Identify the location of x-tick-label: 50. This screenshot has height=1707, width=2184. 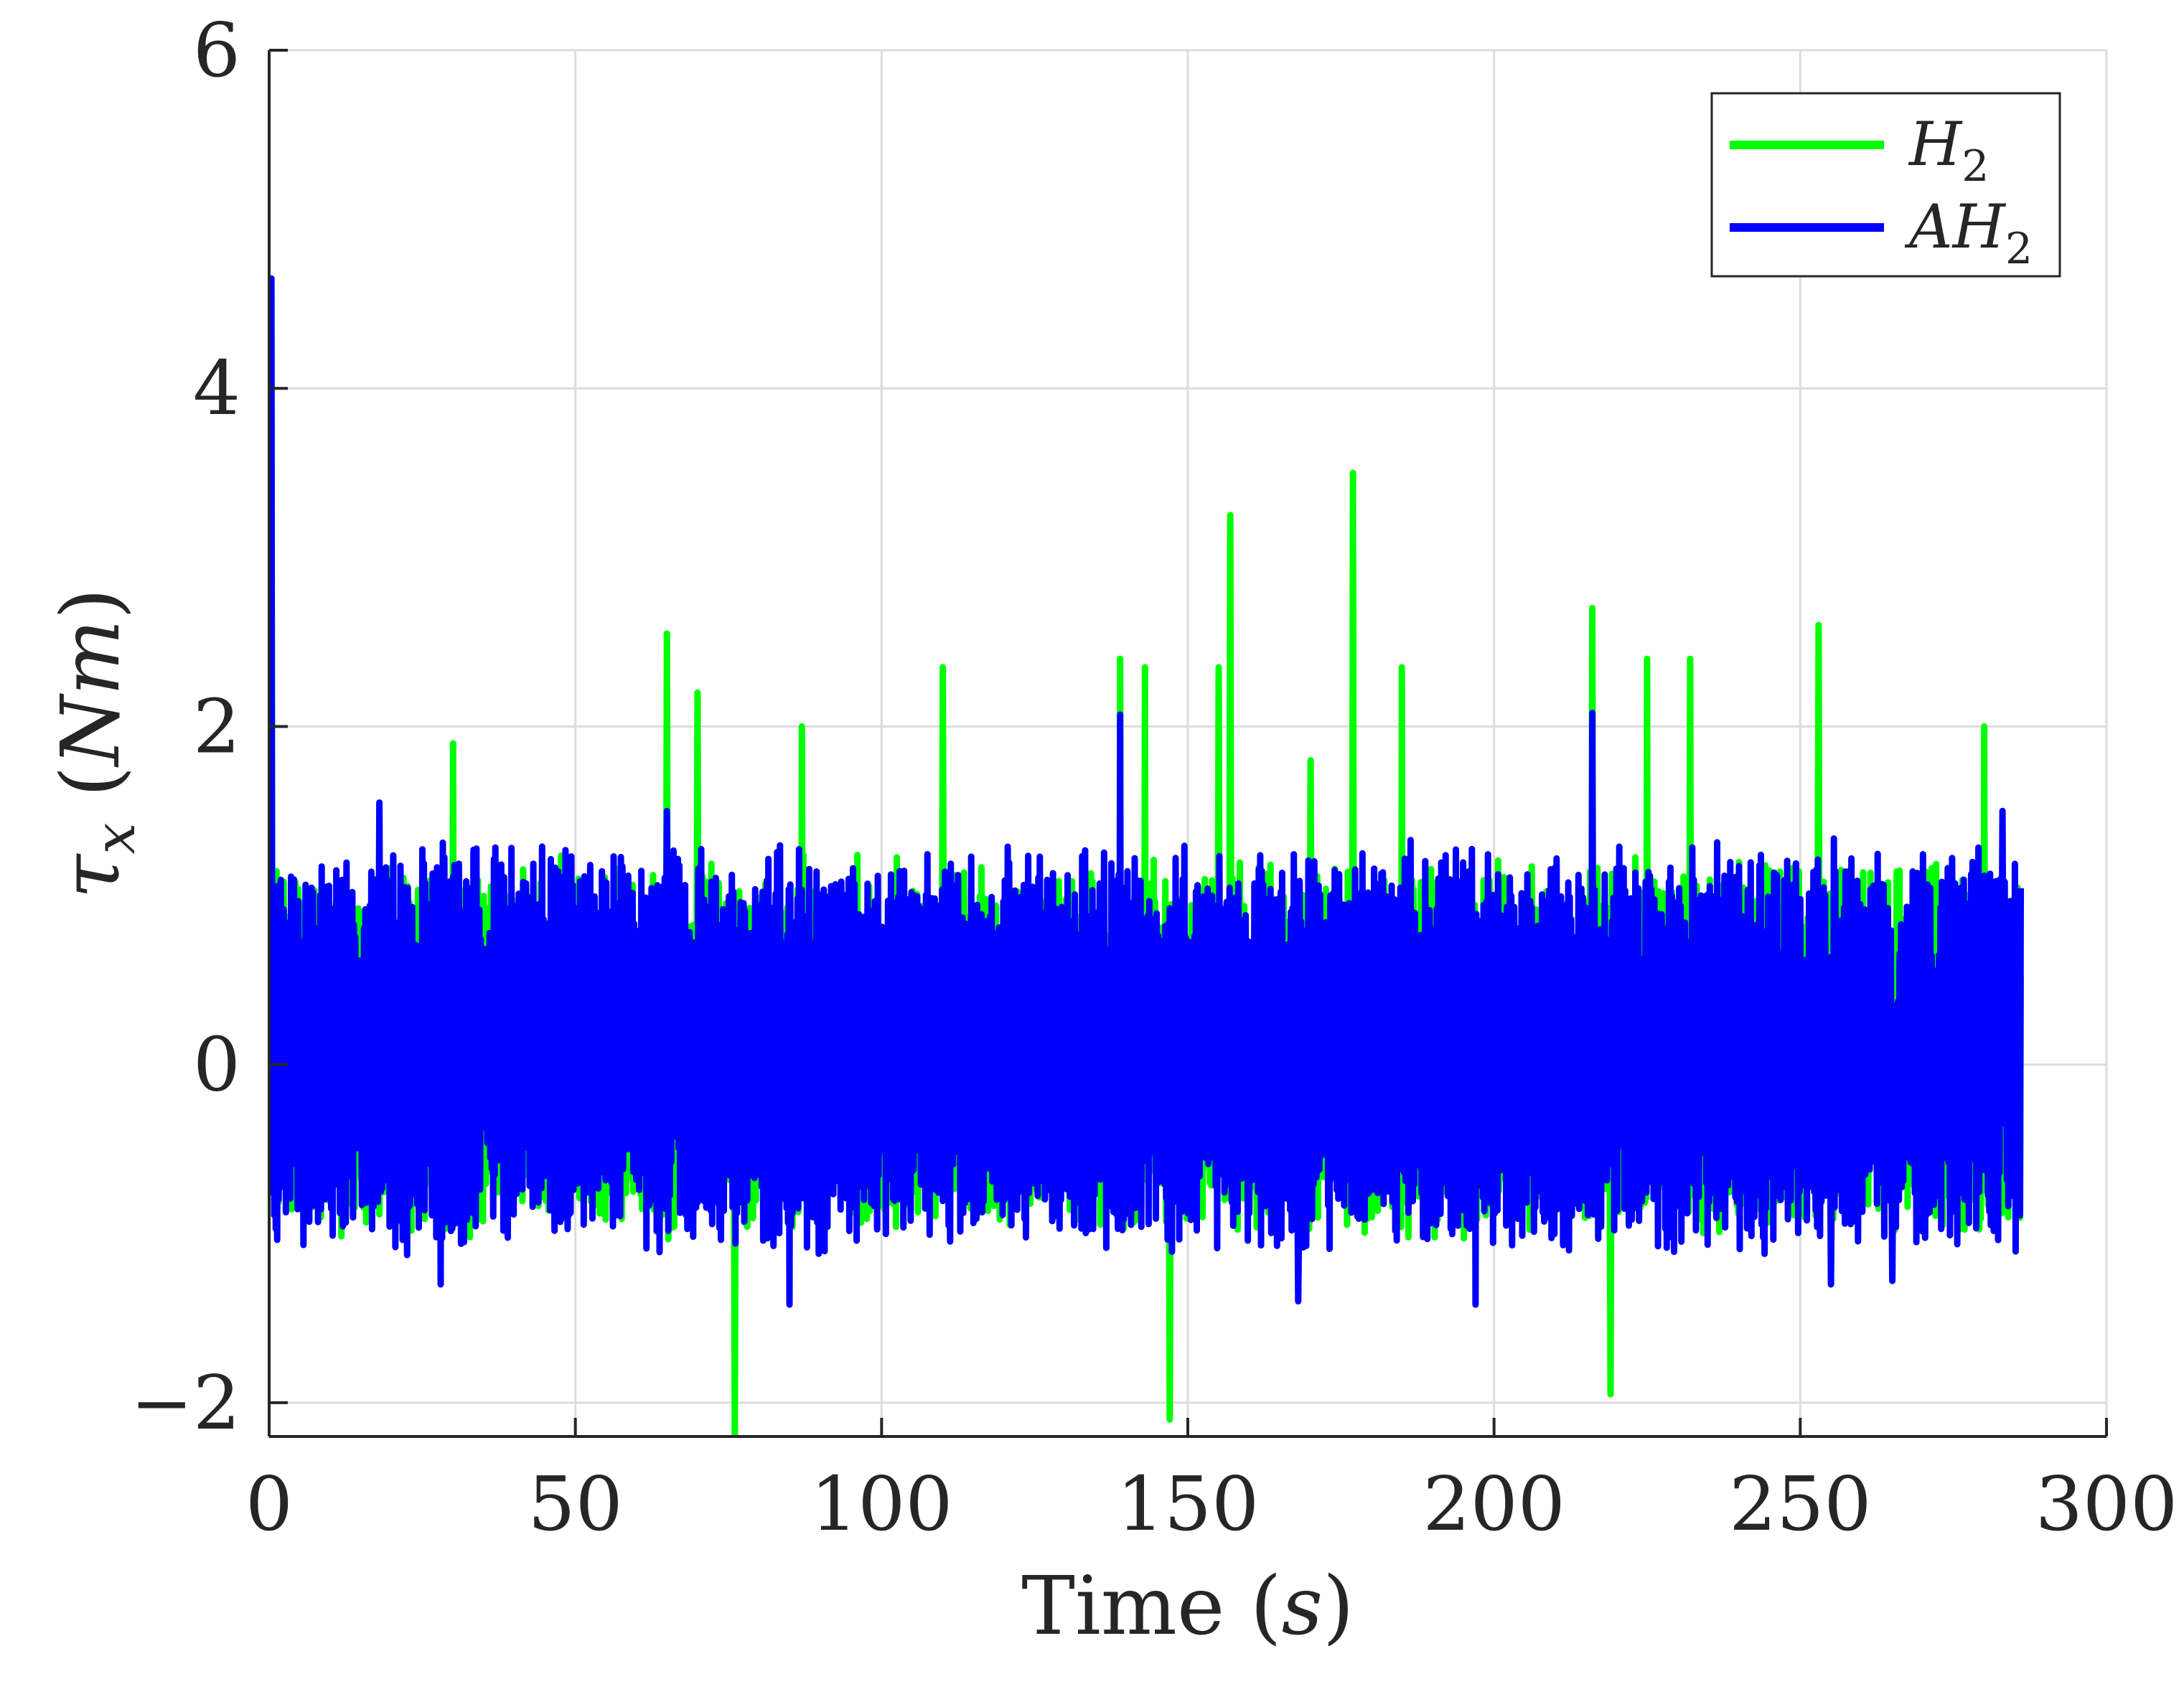
(575, 1504).